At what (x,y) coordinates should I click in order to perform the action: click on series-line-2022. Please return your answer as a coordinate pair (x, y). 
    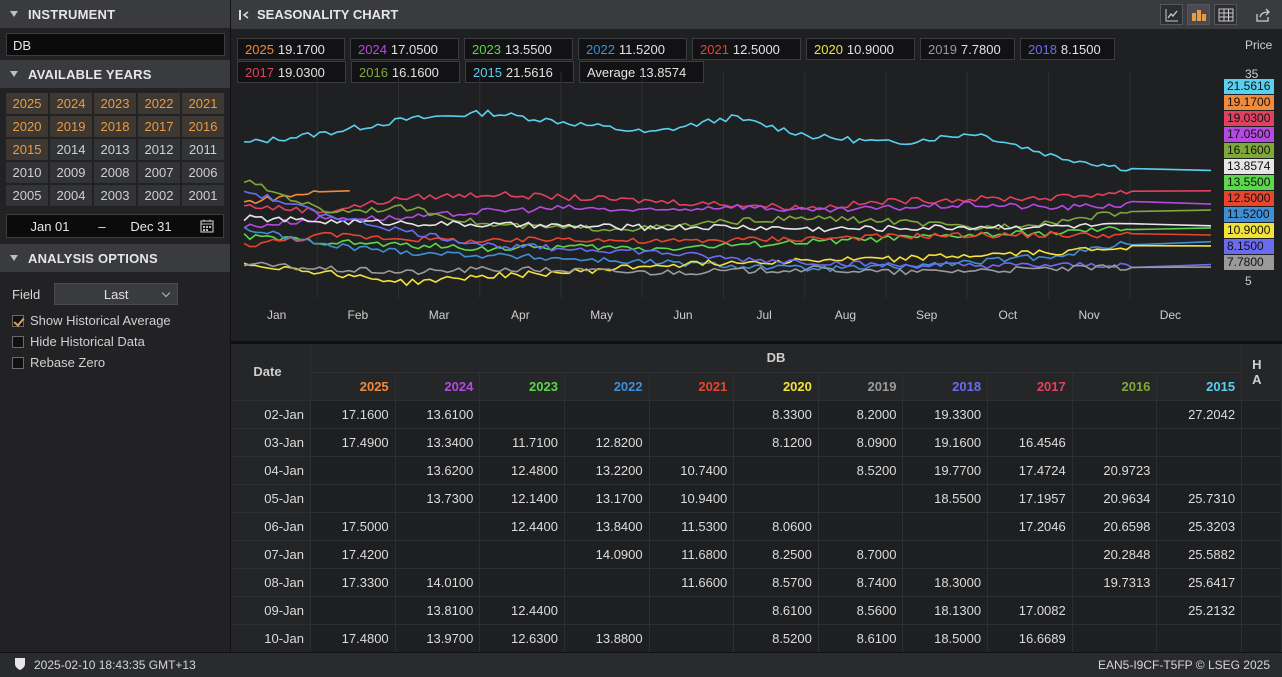
    Looking at the image, I should click on (727, 249).